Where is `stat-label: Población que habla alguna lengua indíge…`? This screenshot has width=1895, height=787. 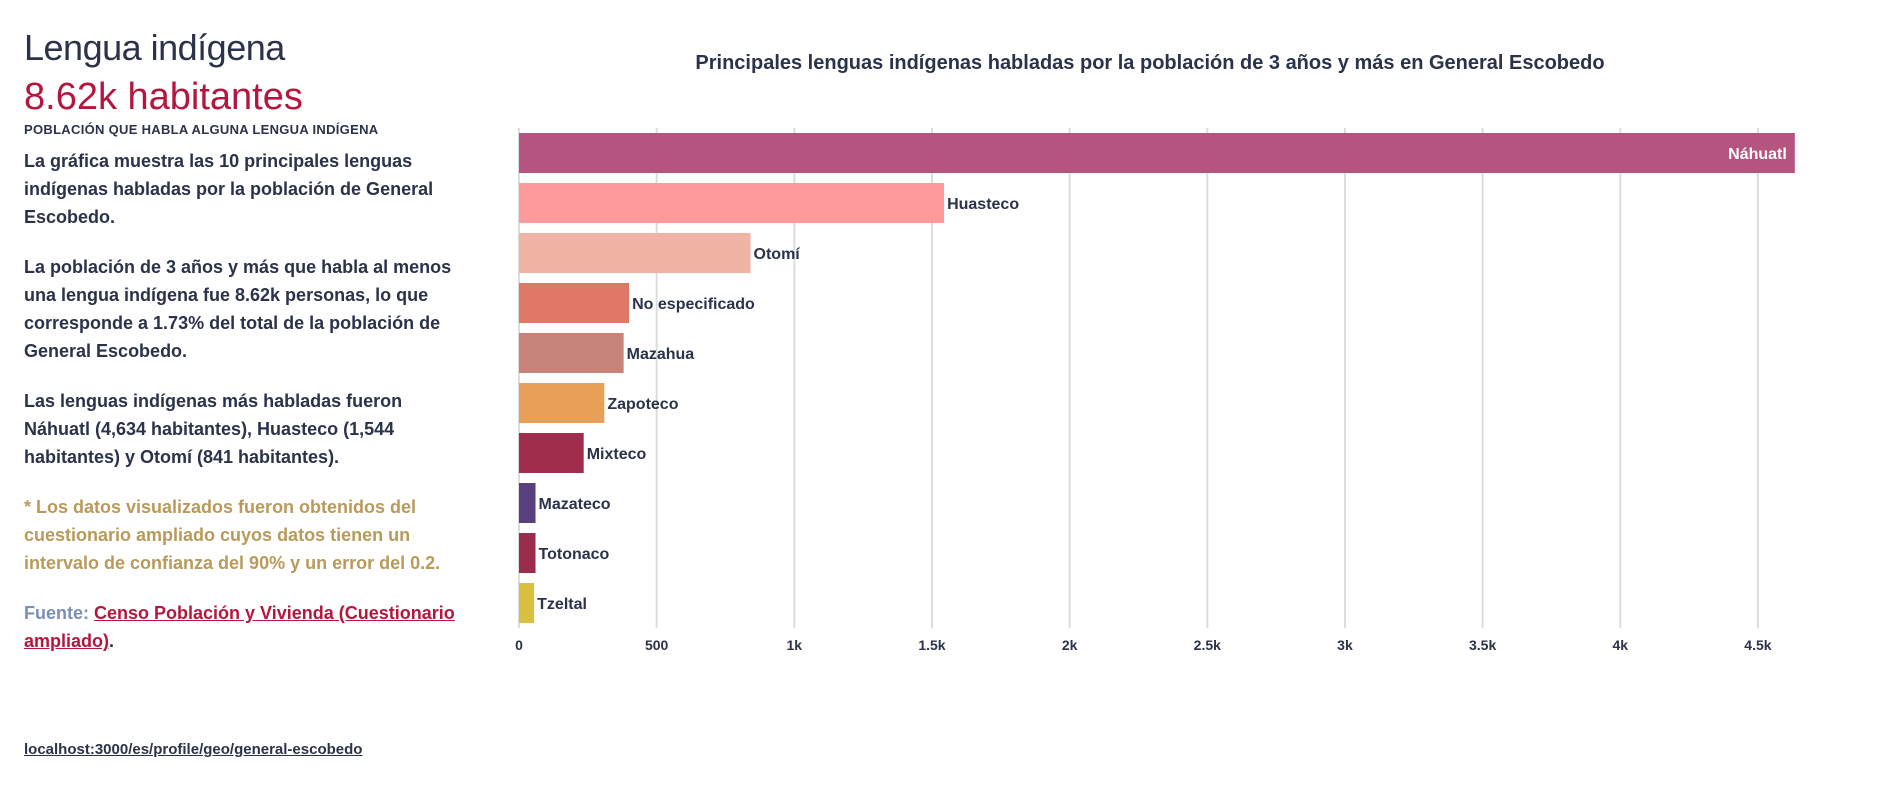 stat-label: Población que habla alguna lengua indíge… is located at coordinates (201, 129).